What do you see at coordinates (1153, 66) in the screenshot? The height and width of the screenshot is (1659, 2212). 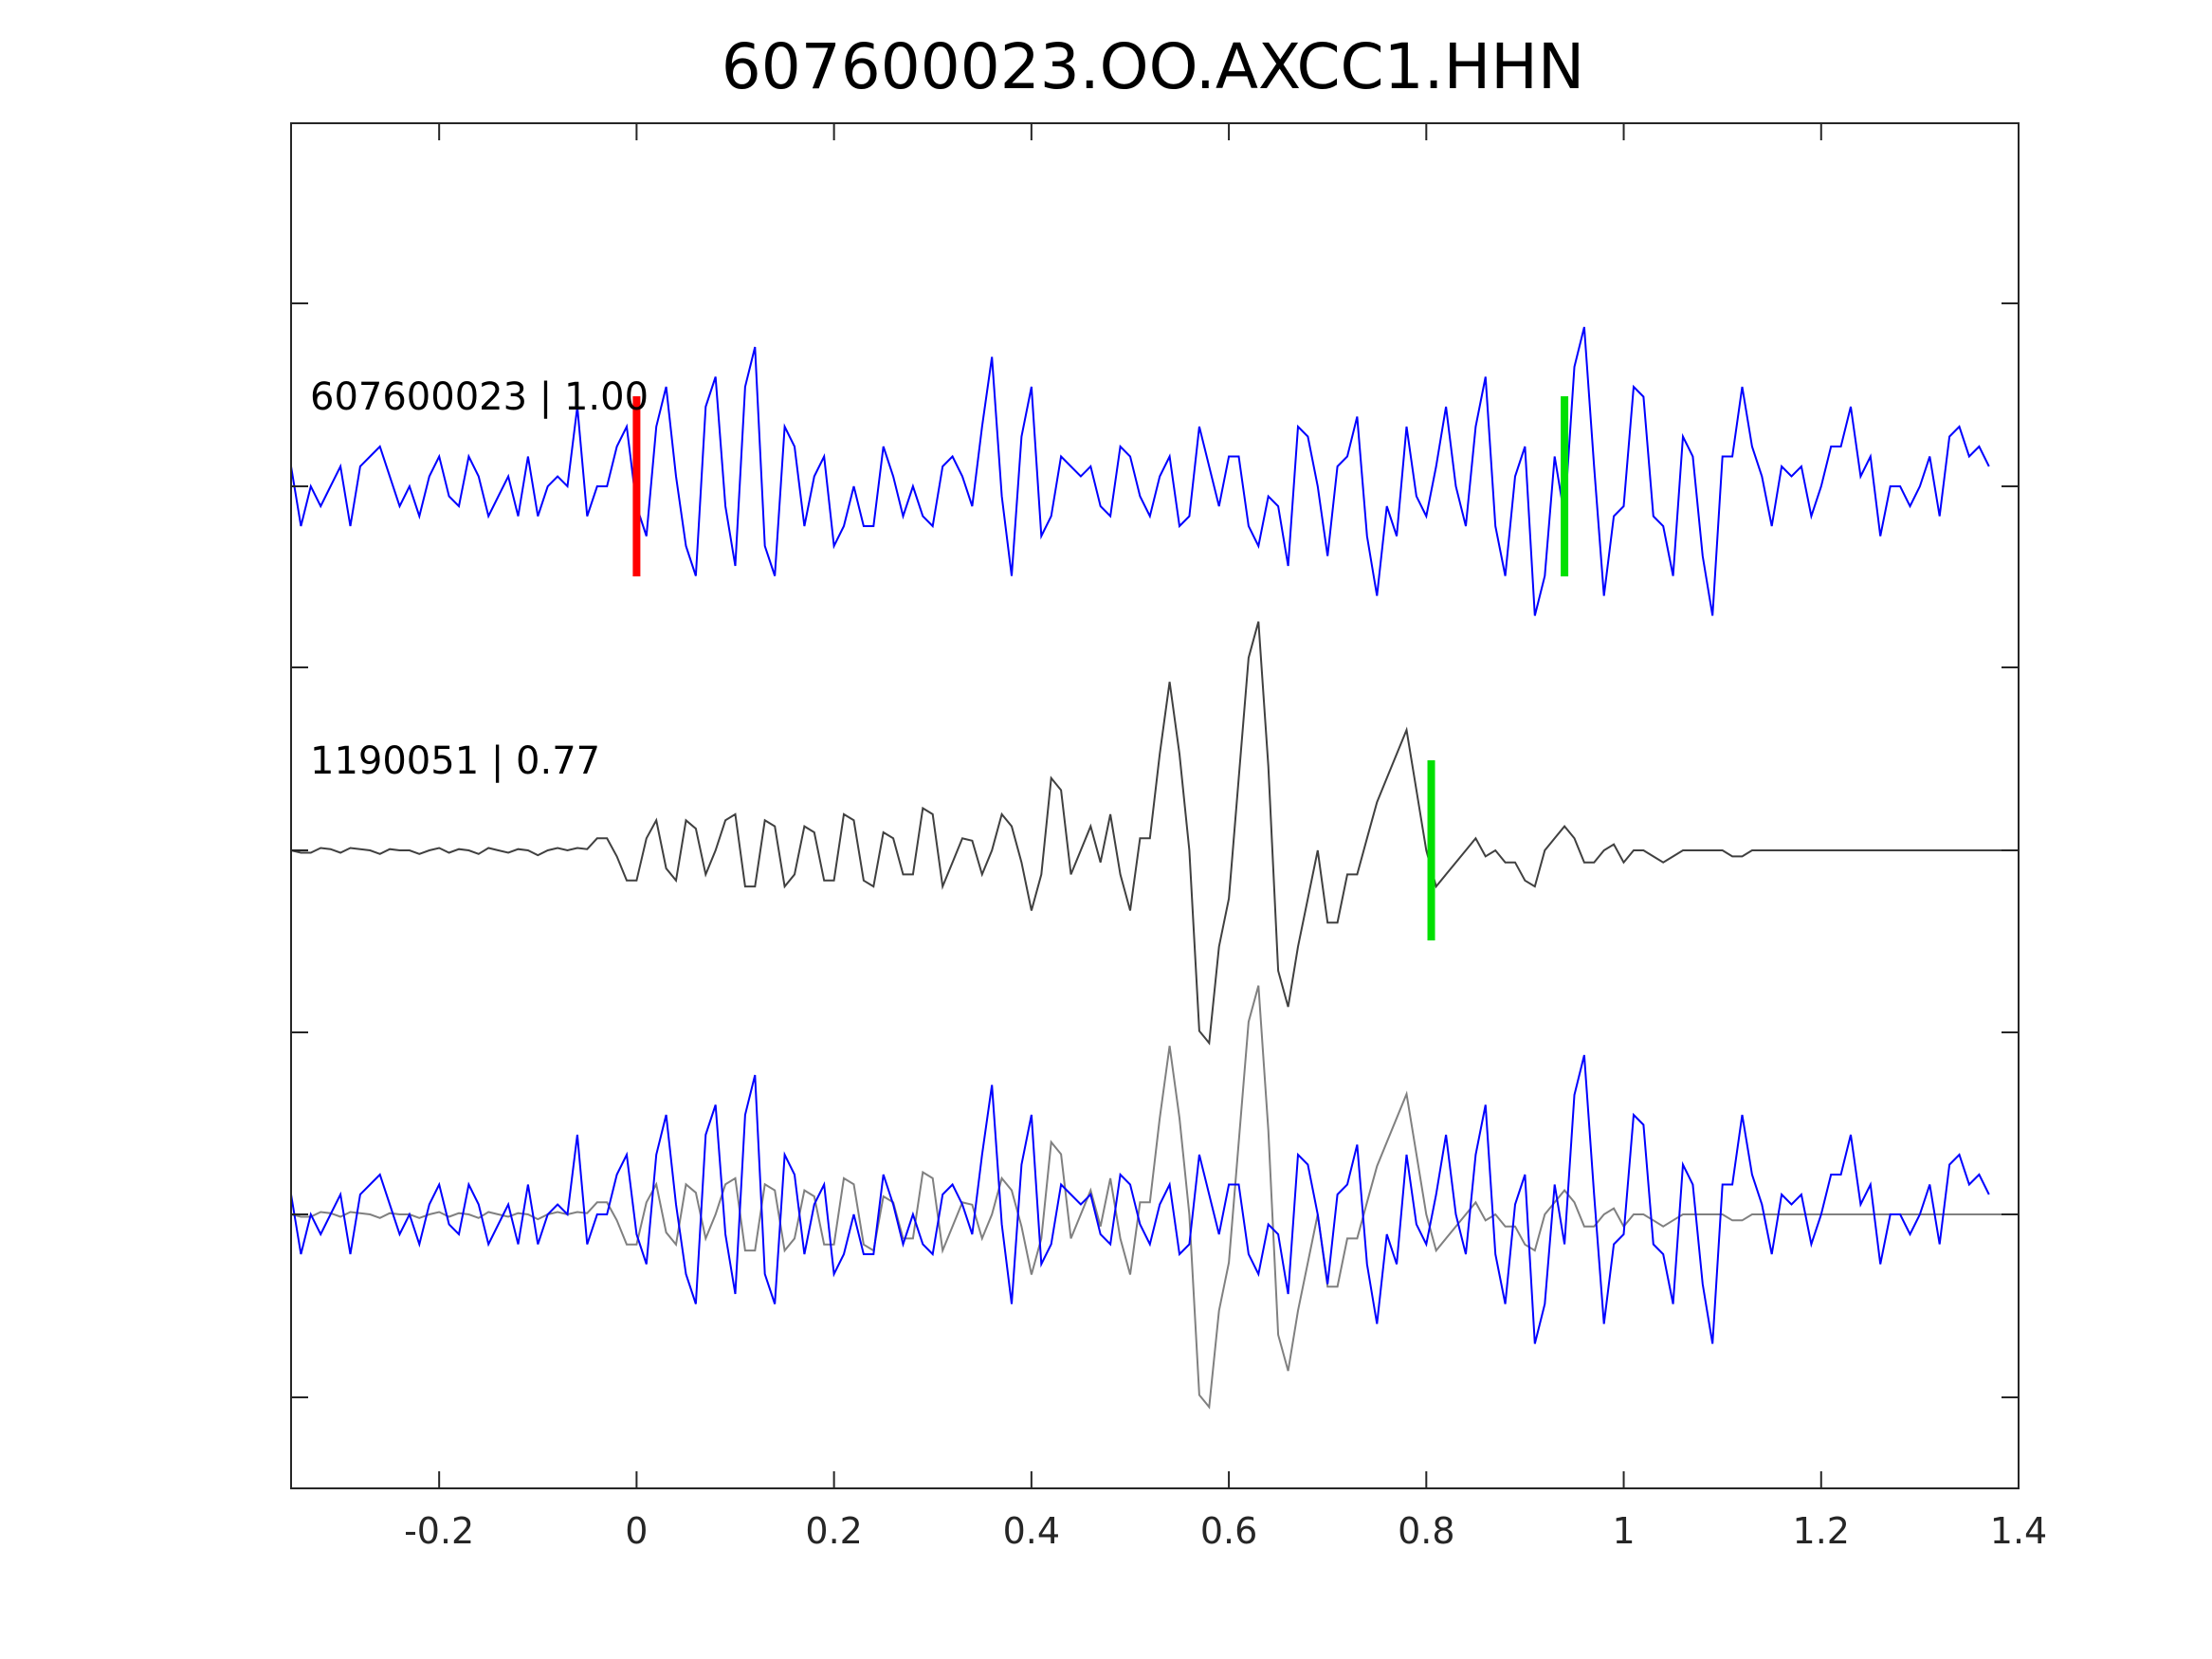 I see `chart-title: 607600023.OO.AXCC1.HHN` at bounding box center [1153, 66].